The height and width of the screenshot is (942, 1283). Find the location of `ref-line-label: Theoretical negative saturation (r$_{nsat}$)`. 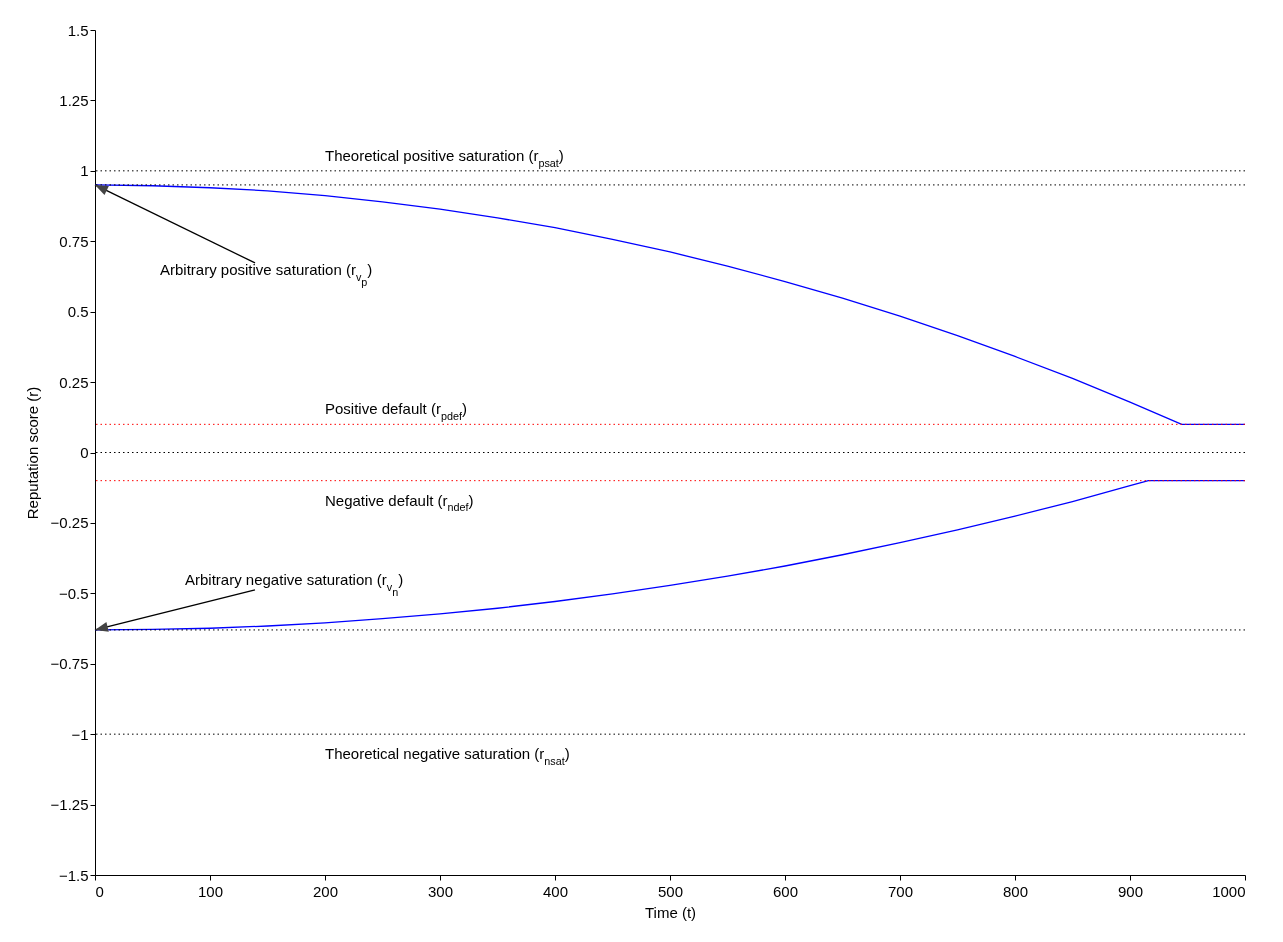

ref-line-label: Theoretical negative saturation (r$_{nsat}$) is located at coordinates (447, 756).